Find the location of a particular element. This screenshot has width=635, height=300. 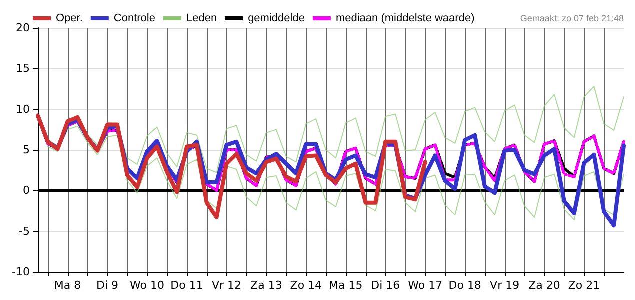

x-tick-label: Di 9 is located at coordinates (107, 285).